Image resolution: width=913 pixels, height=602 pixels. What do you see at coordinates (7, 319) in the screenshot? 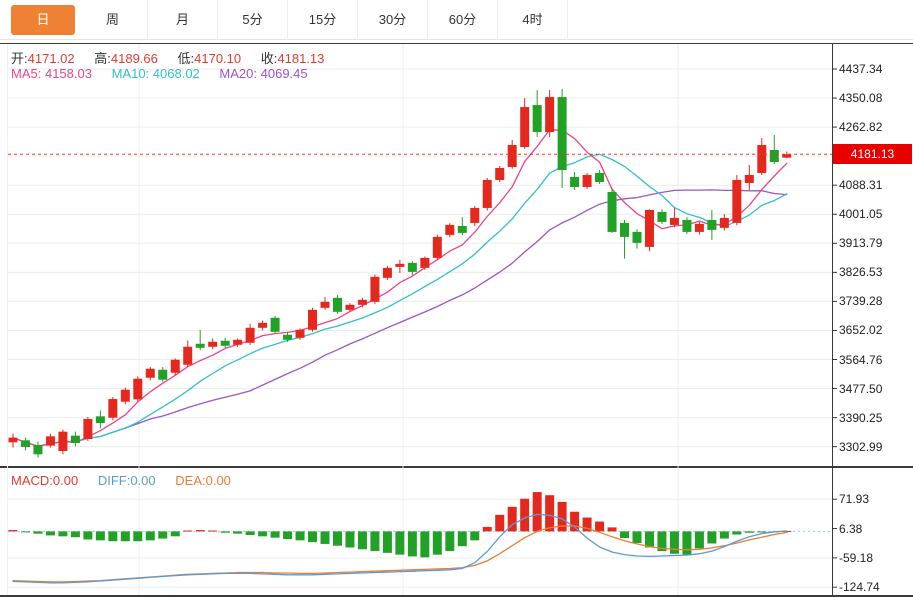
I see `chart-left-border` at bounding box center [7, 319].